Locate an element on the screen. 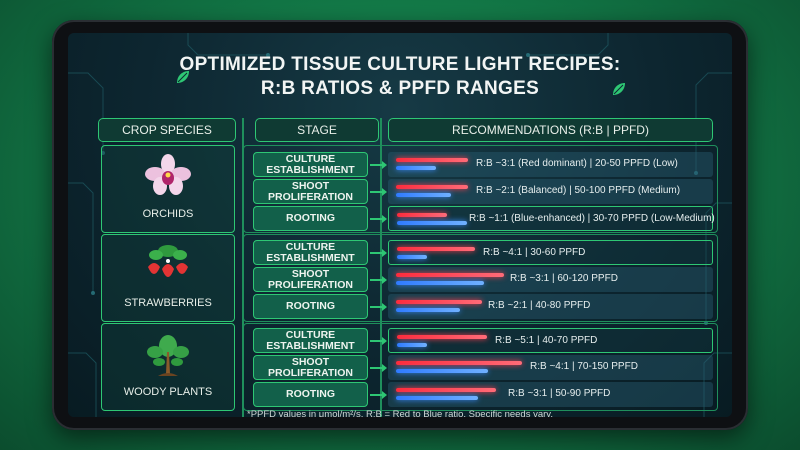  species-label: STRAWBERRIES is located at coordinates (168, 303).